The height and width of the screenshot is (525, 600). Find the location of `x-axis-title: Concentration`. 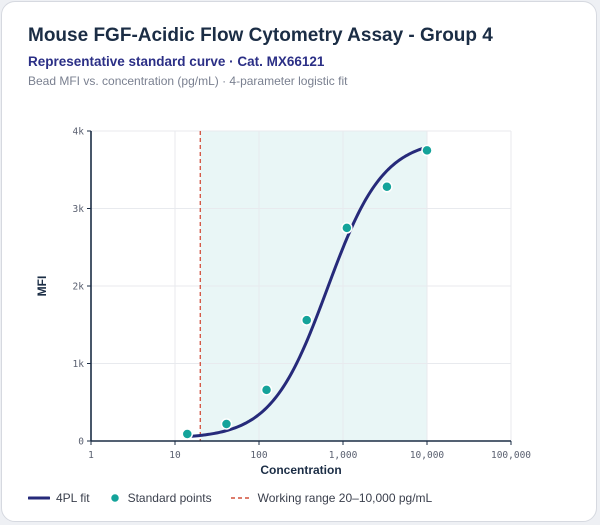

x-axis-title: Concentration is located at coordinates (300, 470).